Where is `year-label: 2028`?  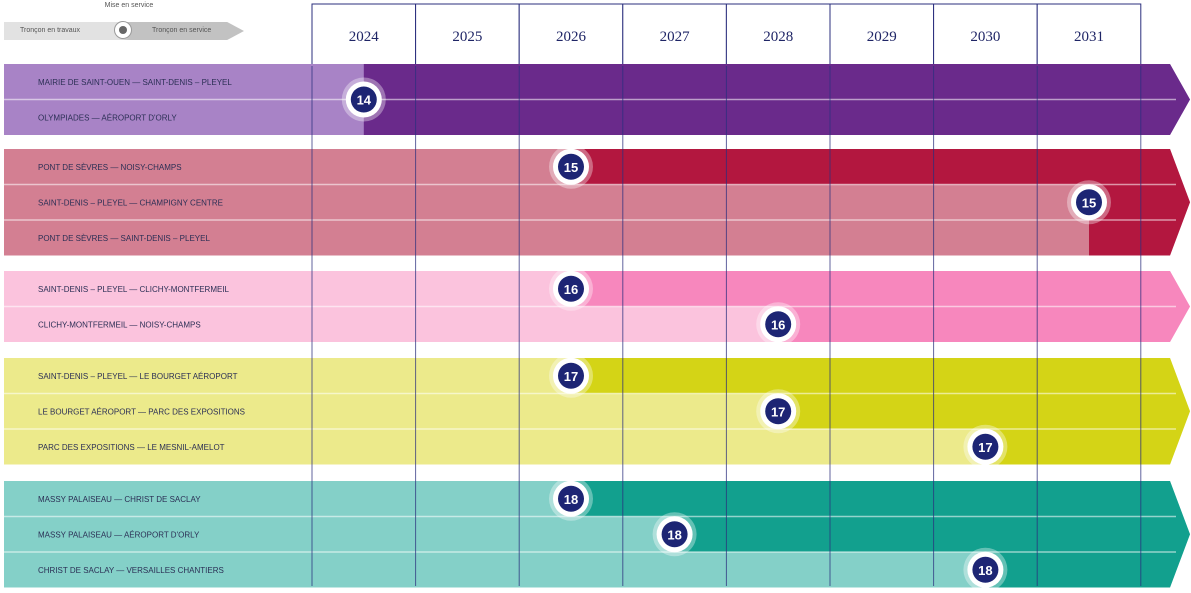 year-label: 2028 is located at coordinates (778, 37).